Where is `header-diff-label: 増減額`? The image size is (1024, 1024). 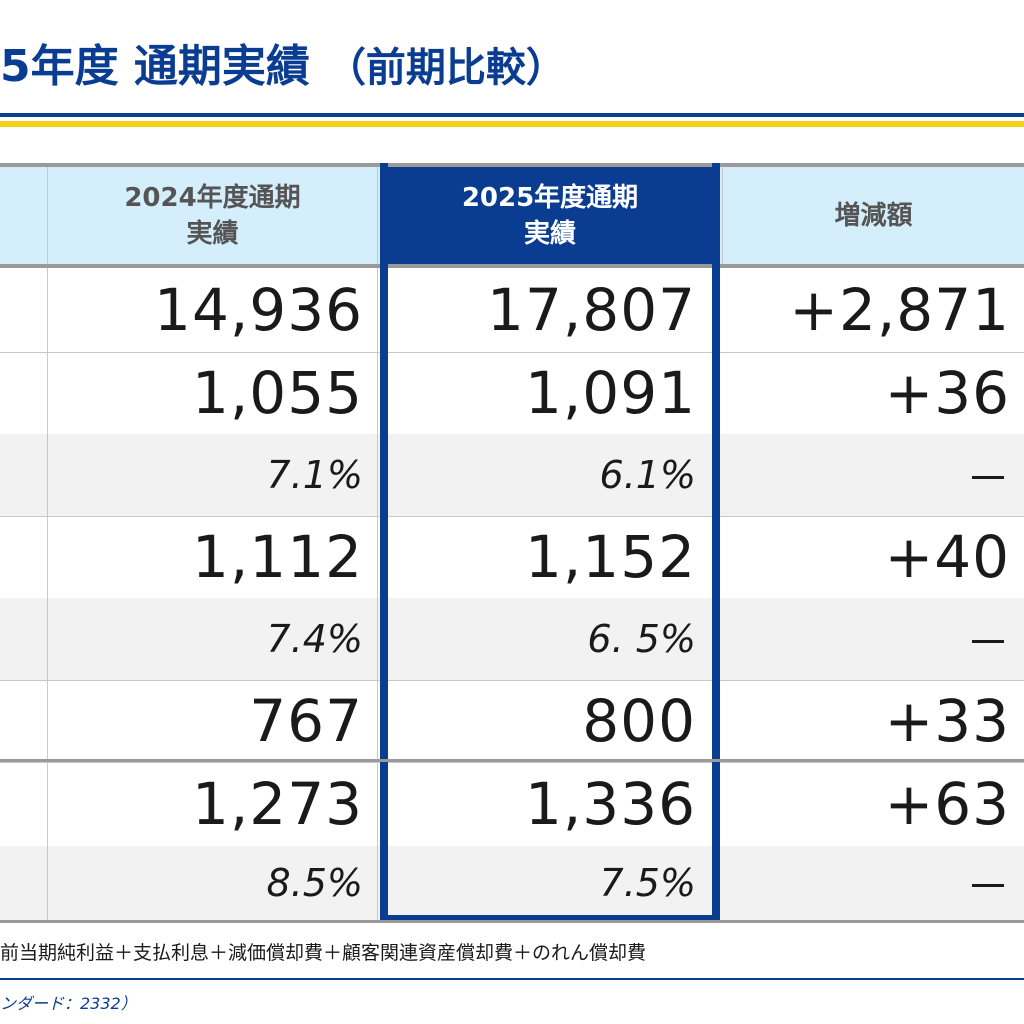
header-diff-label: 増減額 is located at coordinates (873, 215).